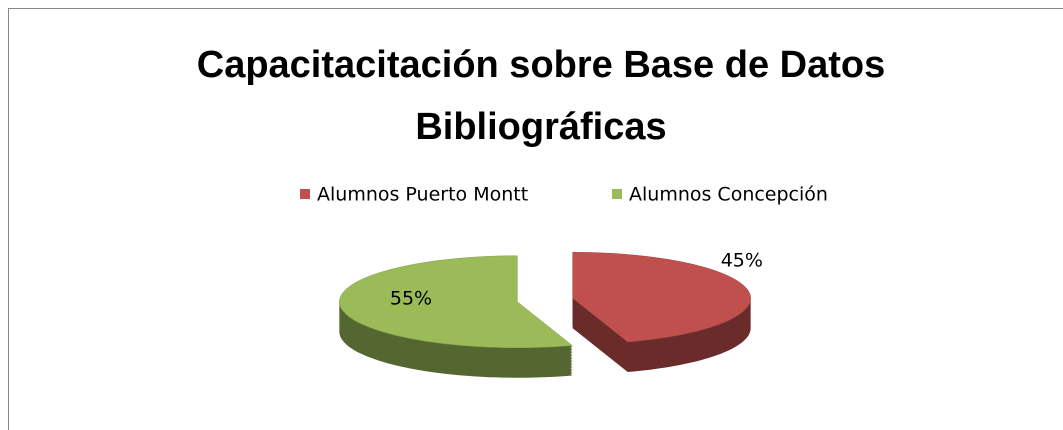 This screenshot has width=1063, height=430. Describe the element at coordinates (742, 260) in the screenshot. I see `data-label: 45%` at that location.